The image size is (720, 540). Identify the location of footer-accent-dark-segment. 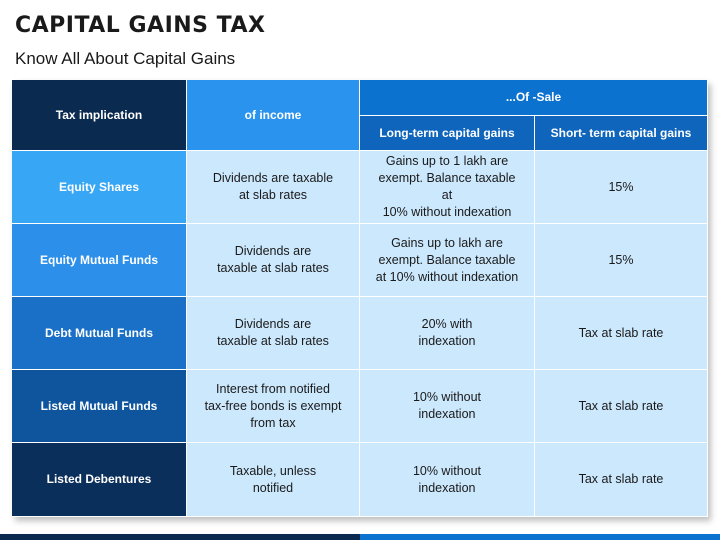
(180, 537).